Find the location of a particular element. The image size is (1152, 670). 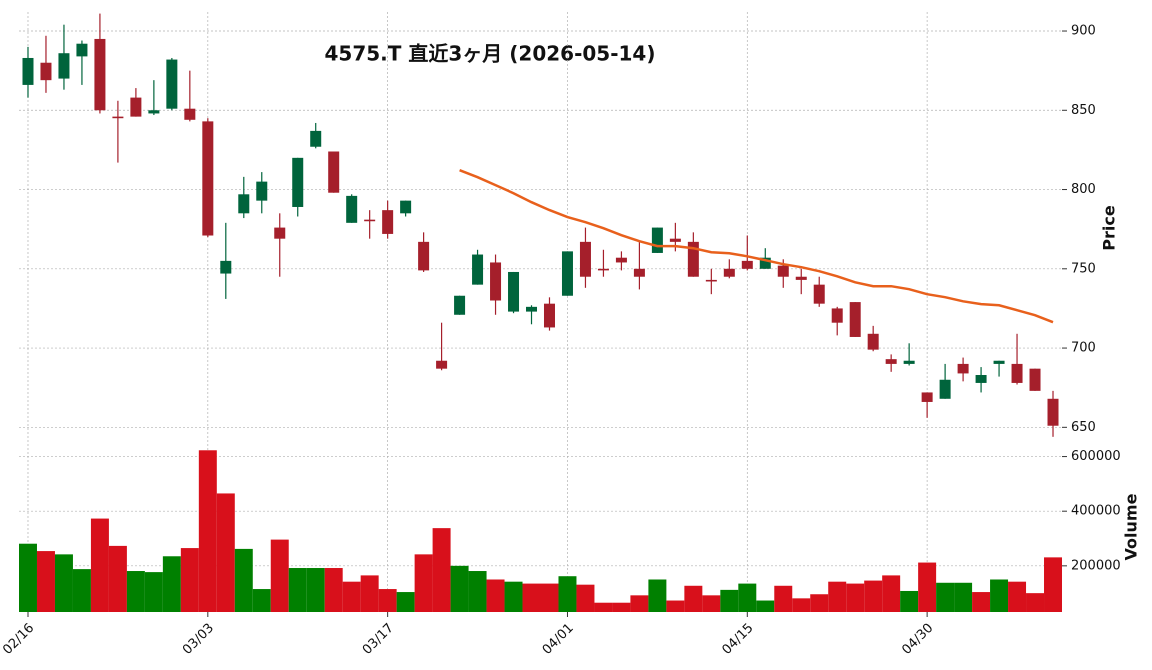

x-tick-label: 03/17 is located at coordinates (378, 639).